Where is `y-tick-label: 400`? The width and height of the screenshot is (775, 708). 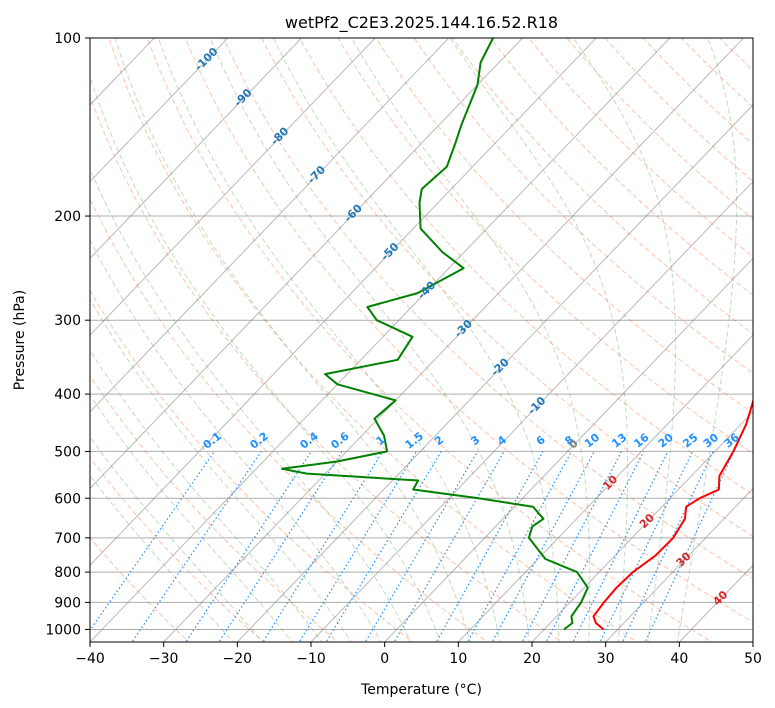
y-tick-label: 400 is located at coordinates (67, 395).